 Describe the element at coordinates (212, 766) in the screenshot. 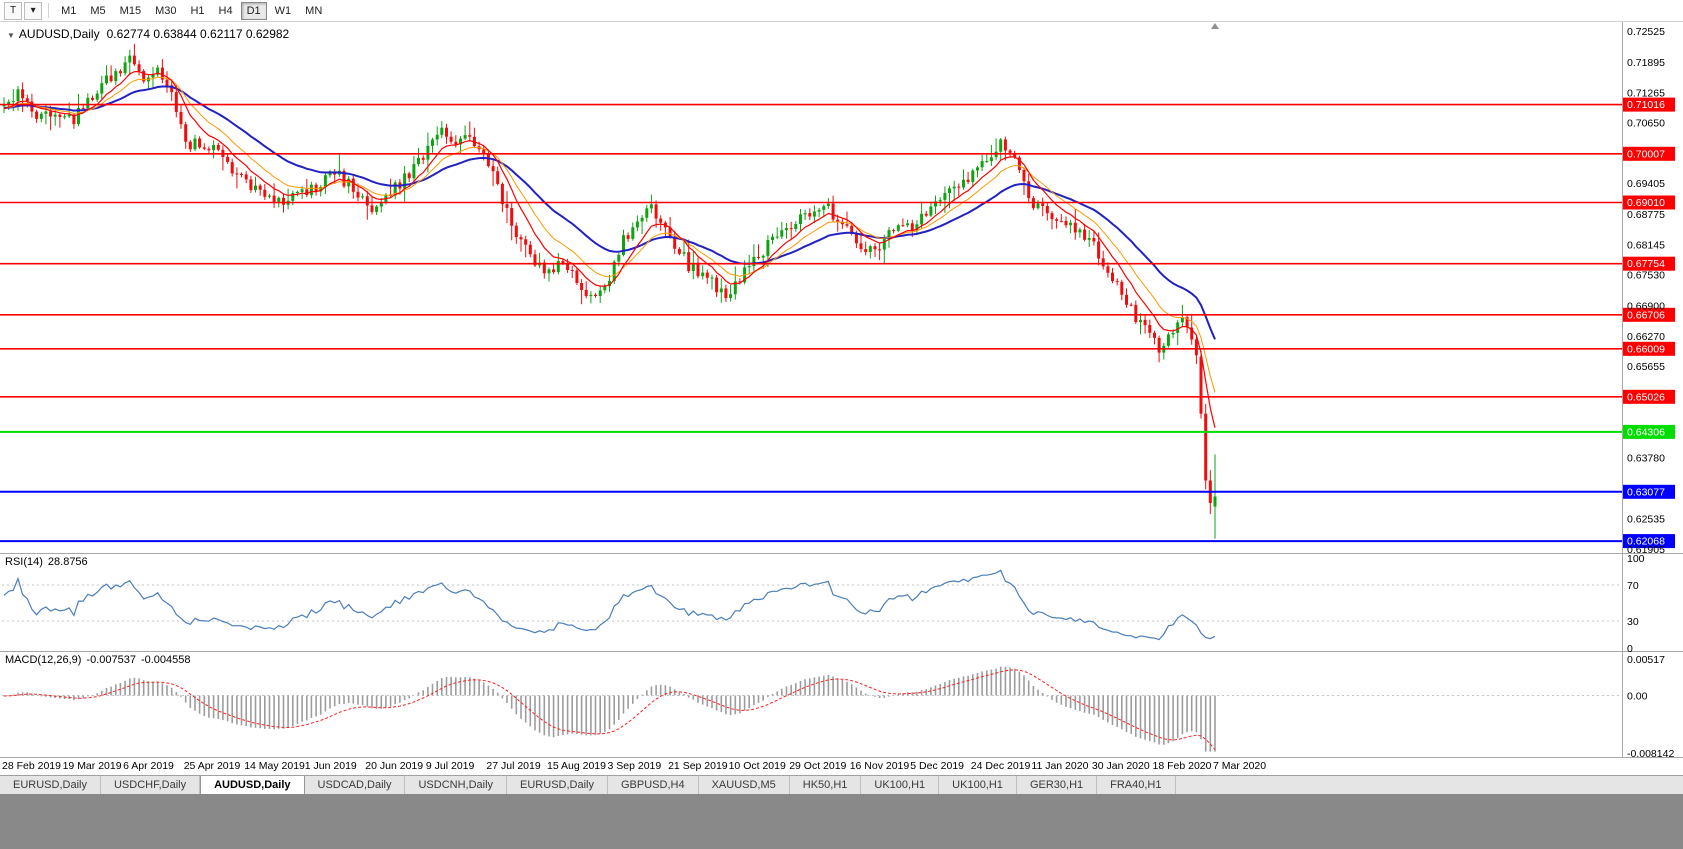

I see `time-axis-label: 25 Apr 2019` at that location.